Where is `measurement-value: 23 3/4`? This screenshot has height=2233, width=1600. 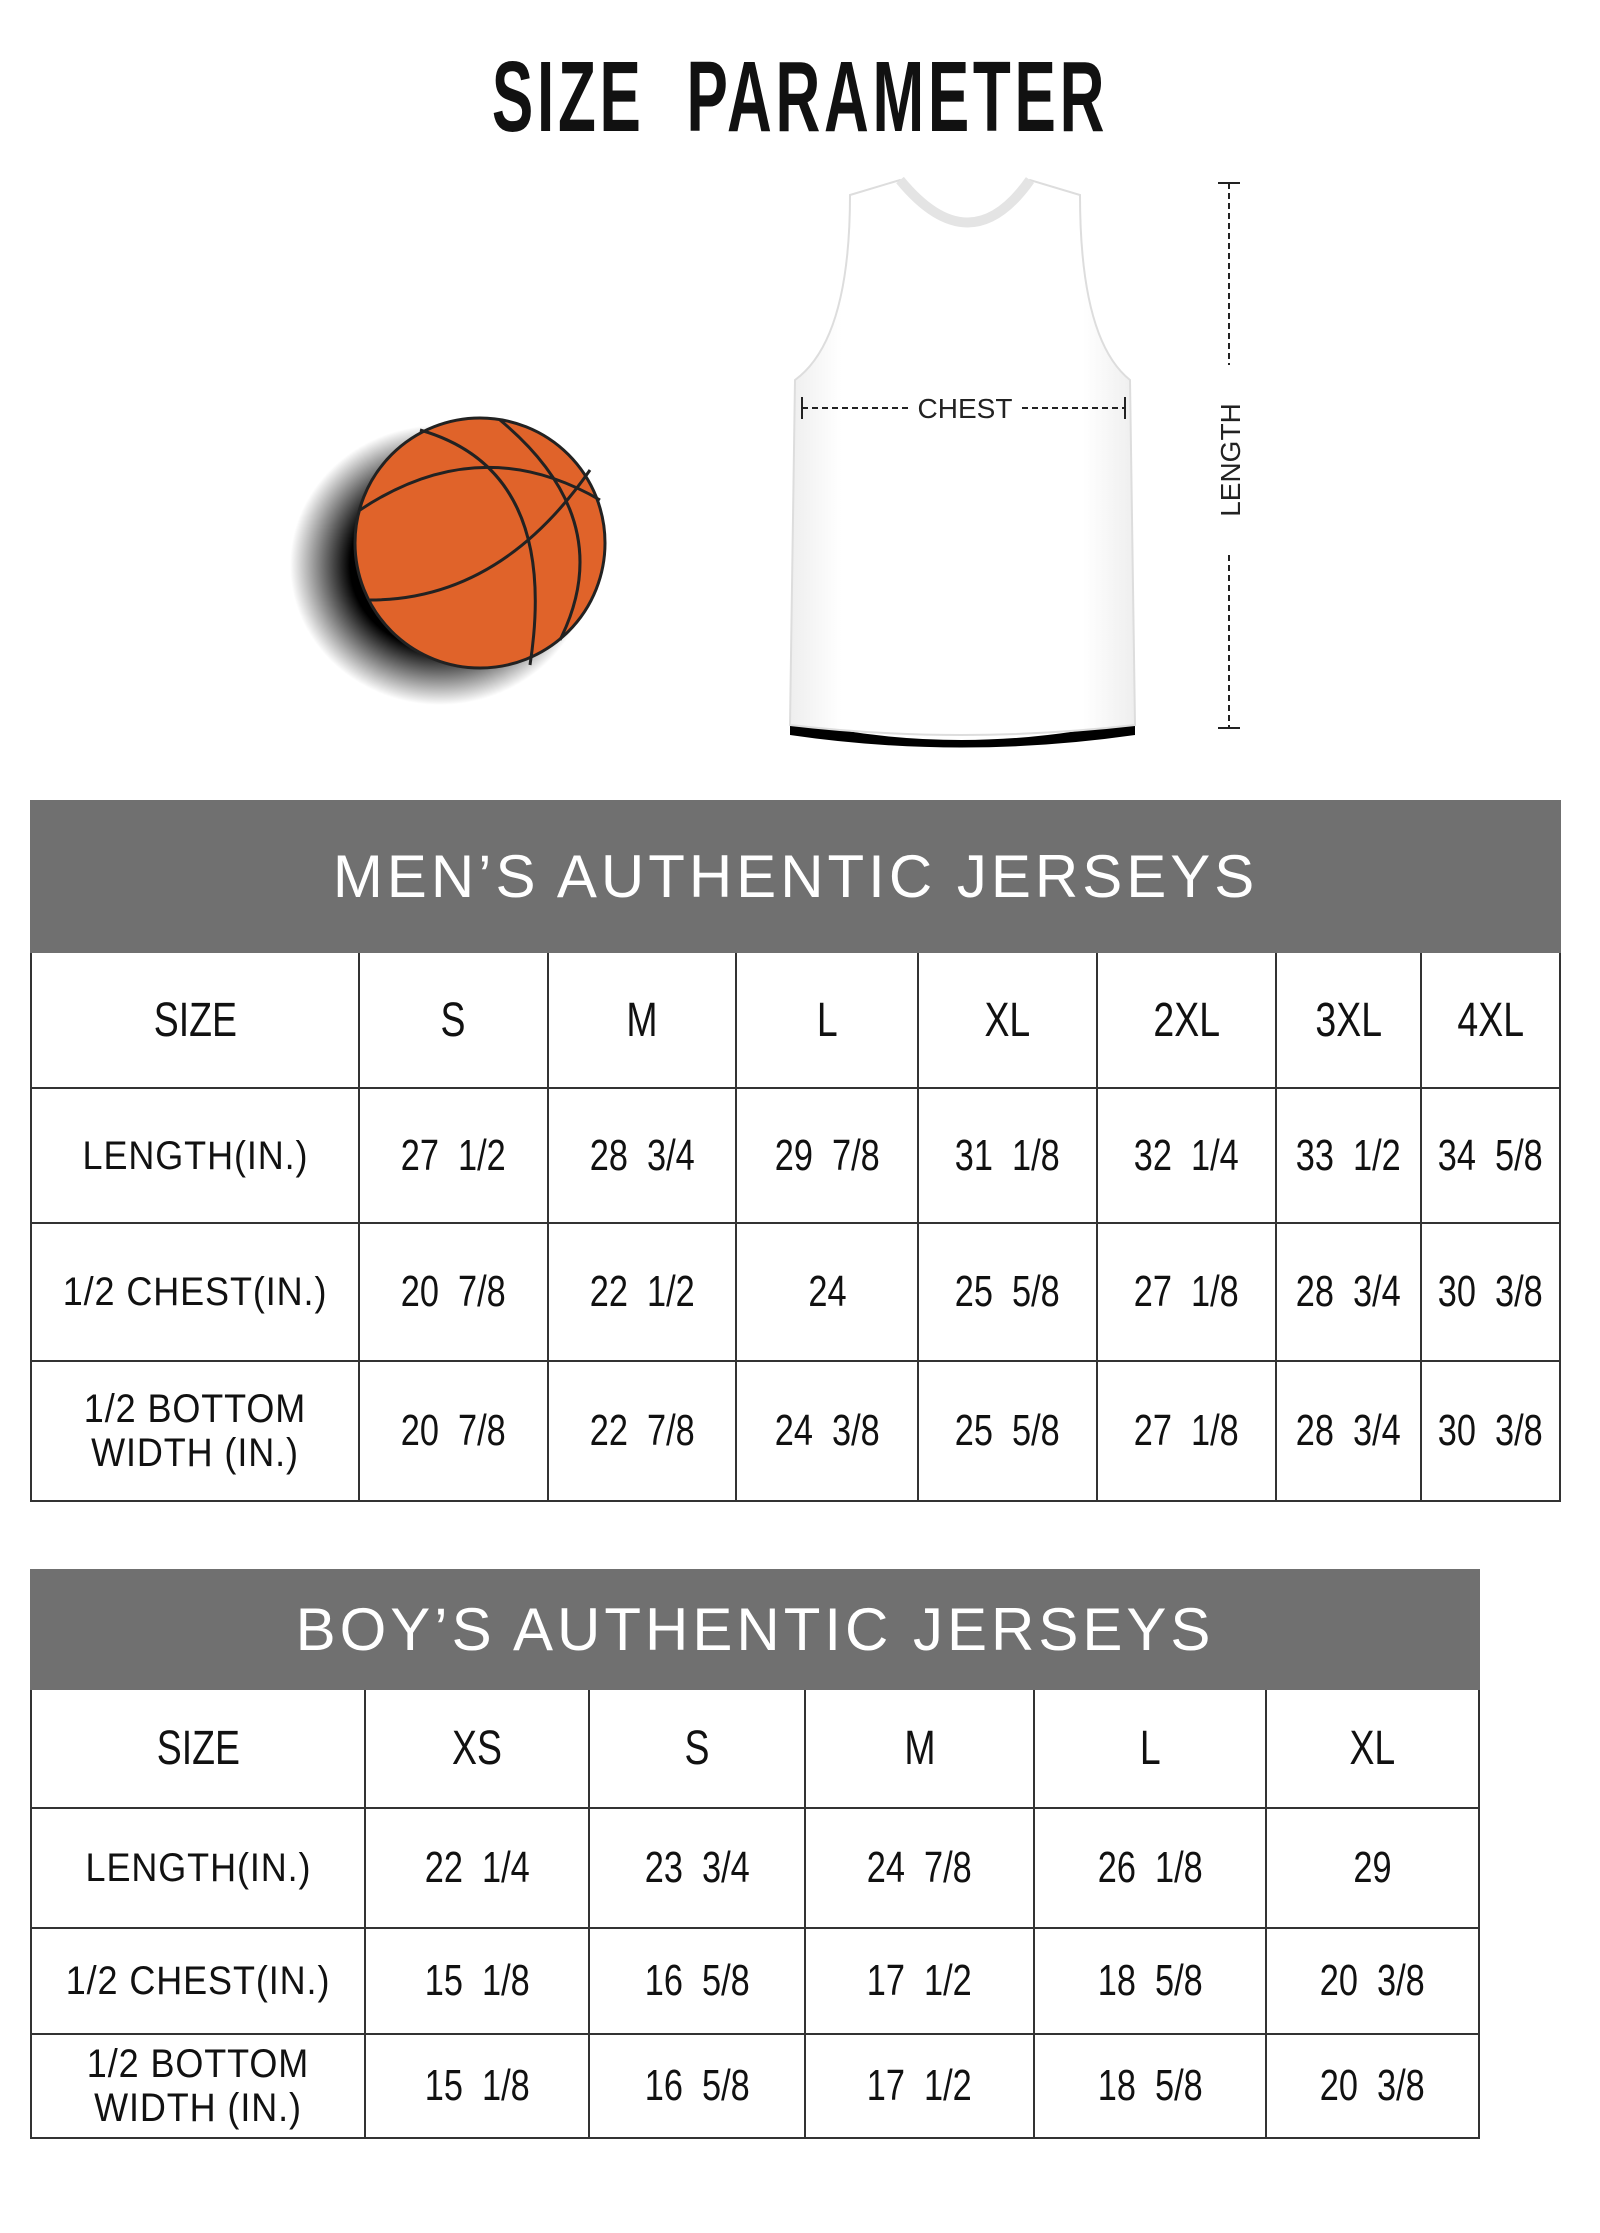 measurement-value: 23 3/4 is located at coordinates (697, 1867).